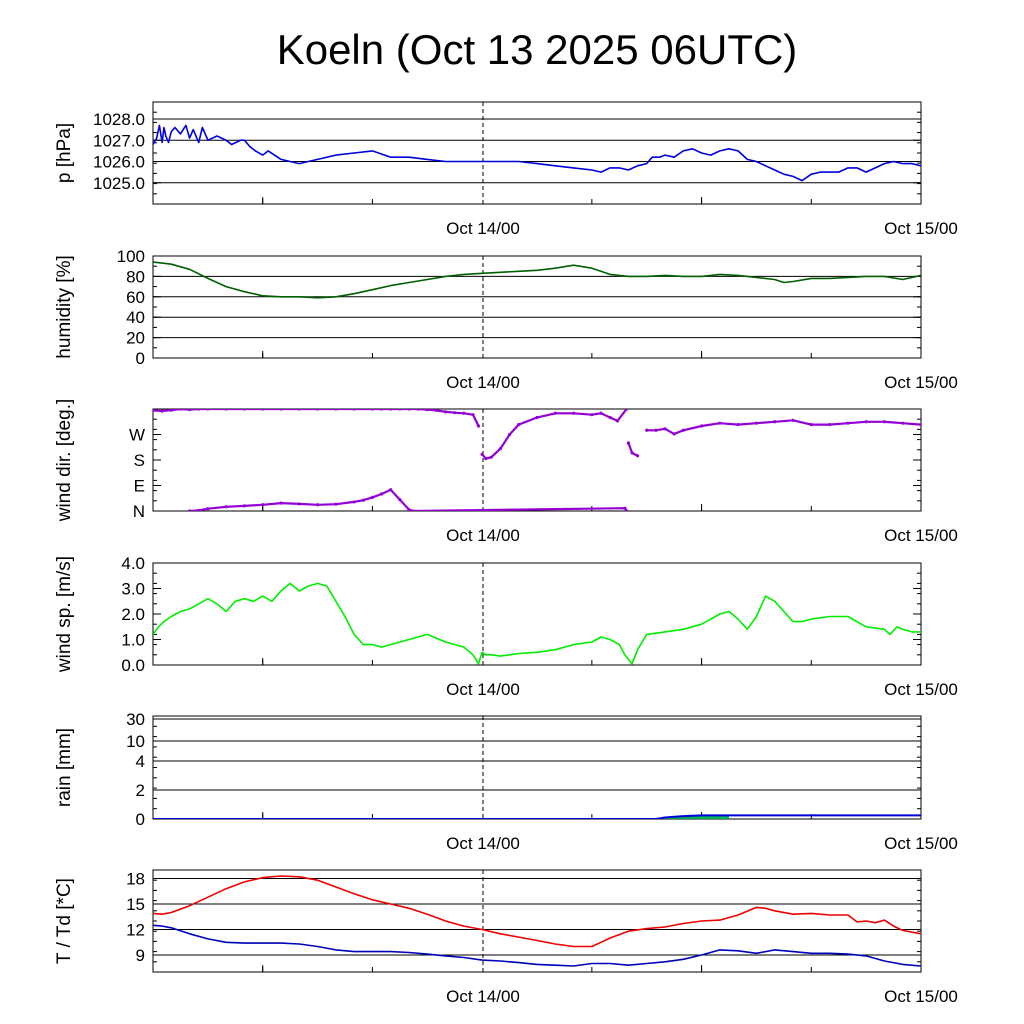  What do you see at coordinates (64, 153) in the screenshot?
I see `y-axis-label: p [hPa]` at bounding box center [64, 153].